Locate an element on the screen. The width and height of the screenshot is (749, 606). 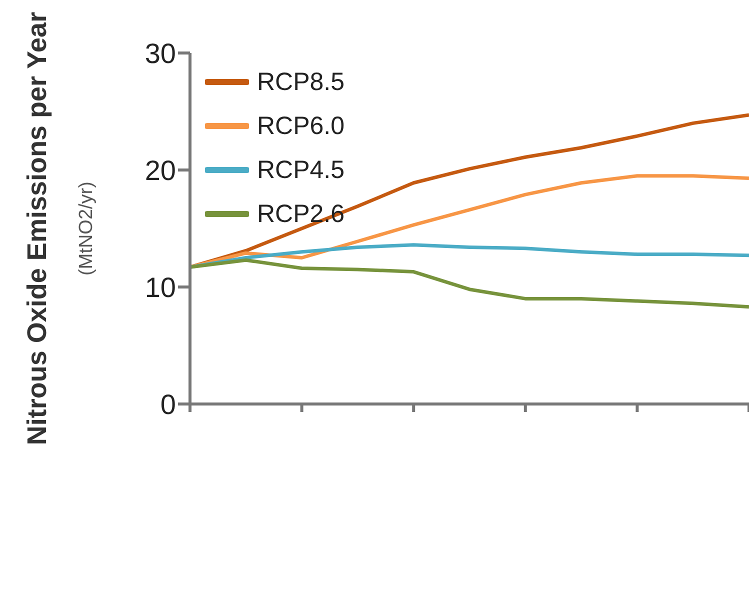
y-tick-label: 30 is located at coordinates (160, 53).